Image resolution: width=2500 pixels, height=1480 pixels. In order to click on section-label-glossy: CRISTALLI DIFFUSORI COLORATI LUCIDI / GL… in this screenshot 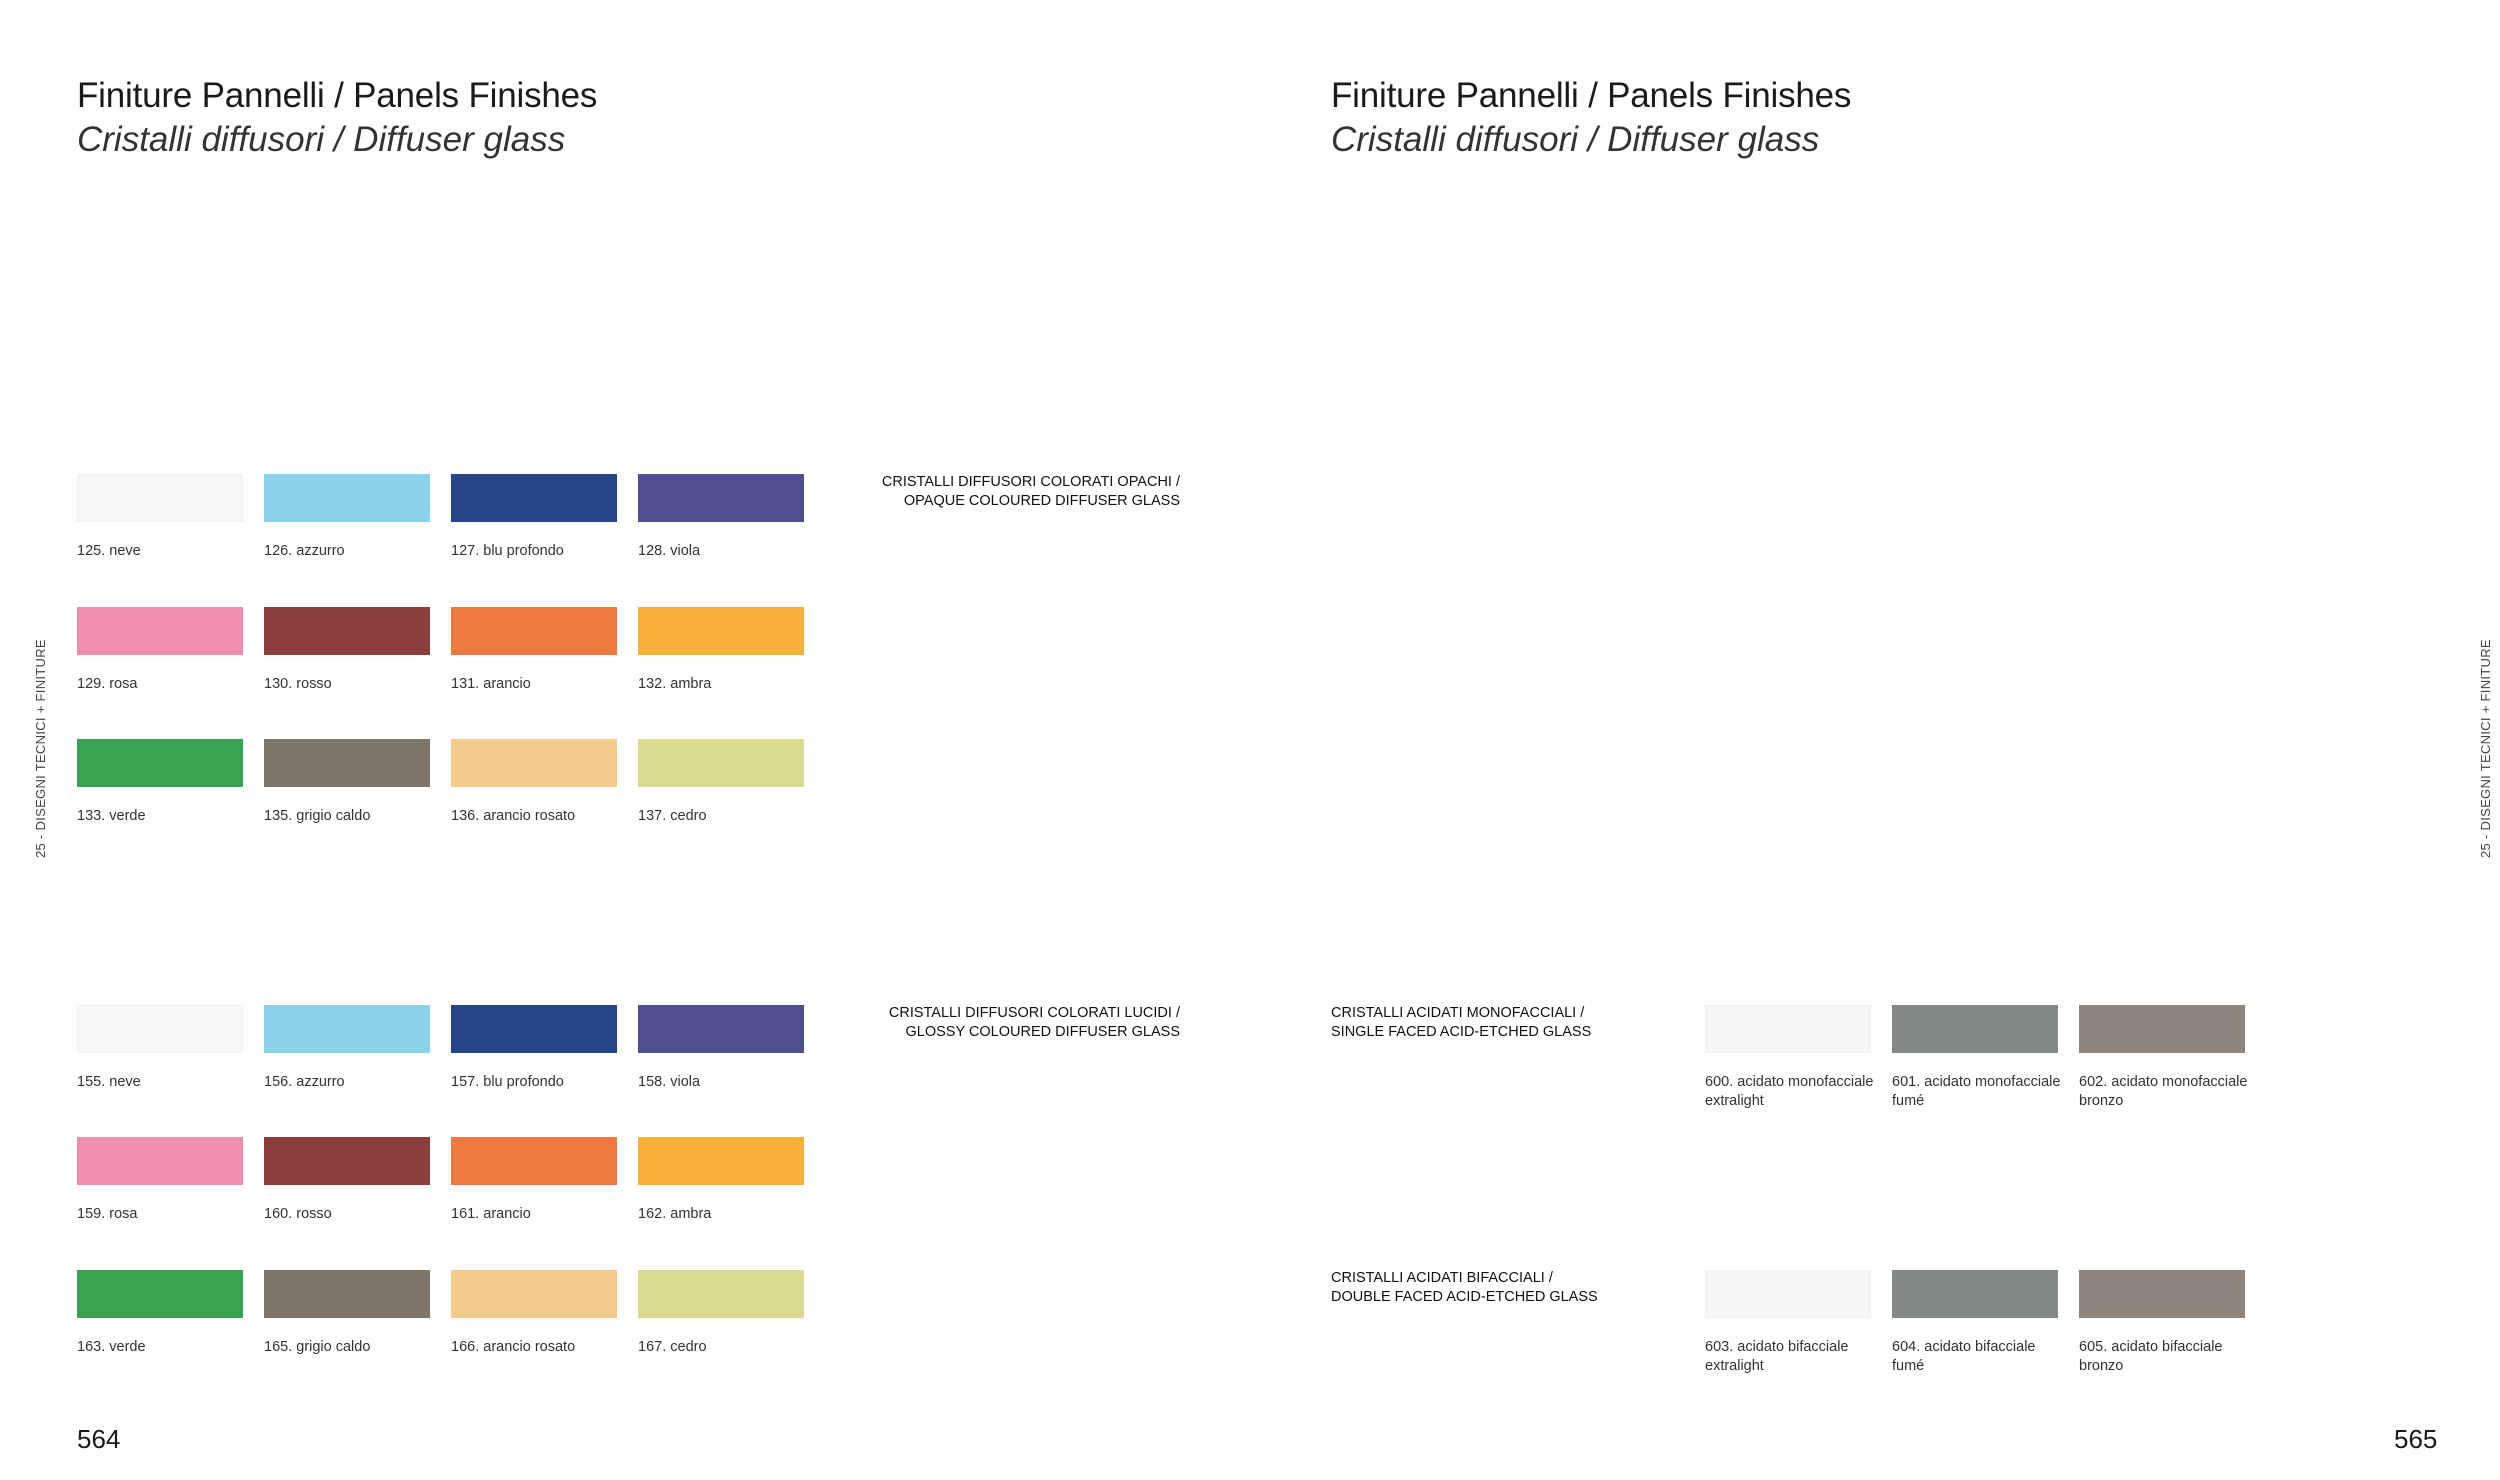, I will do `click(1010, 1023)`.